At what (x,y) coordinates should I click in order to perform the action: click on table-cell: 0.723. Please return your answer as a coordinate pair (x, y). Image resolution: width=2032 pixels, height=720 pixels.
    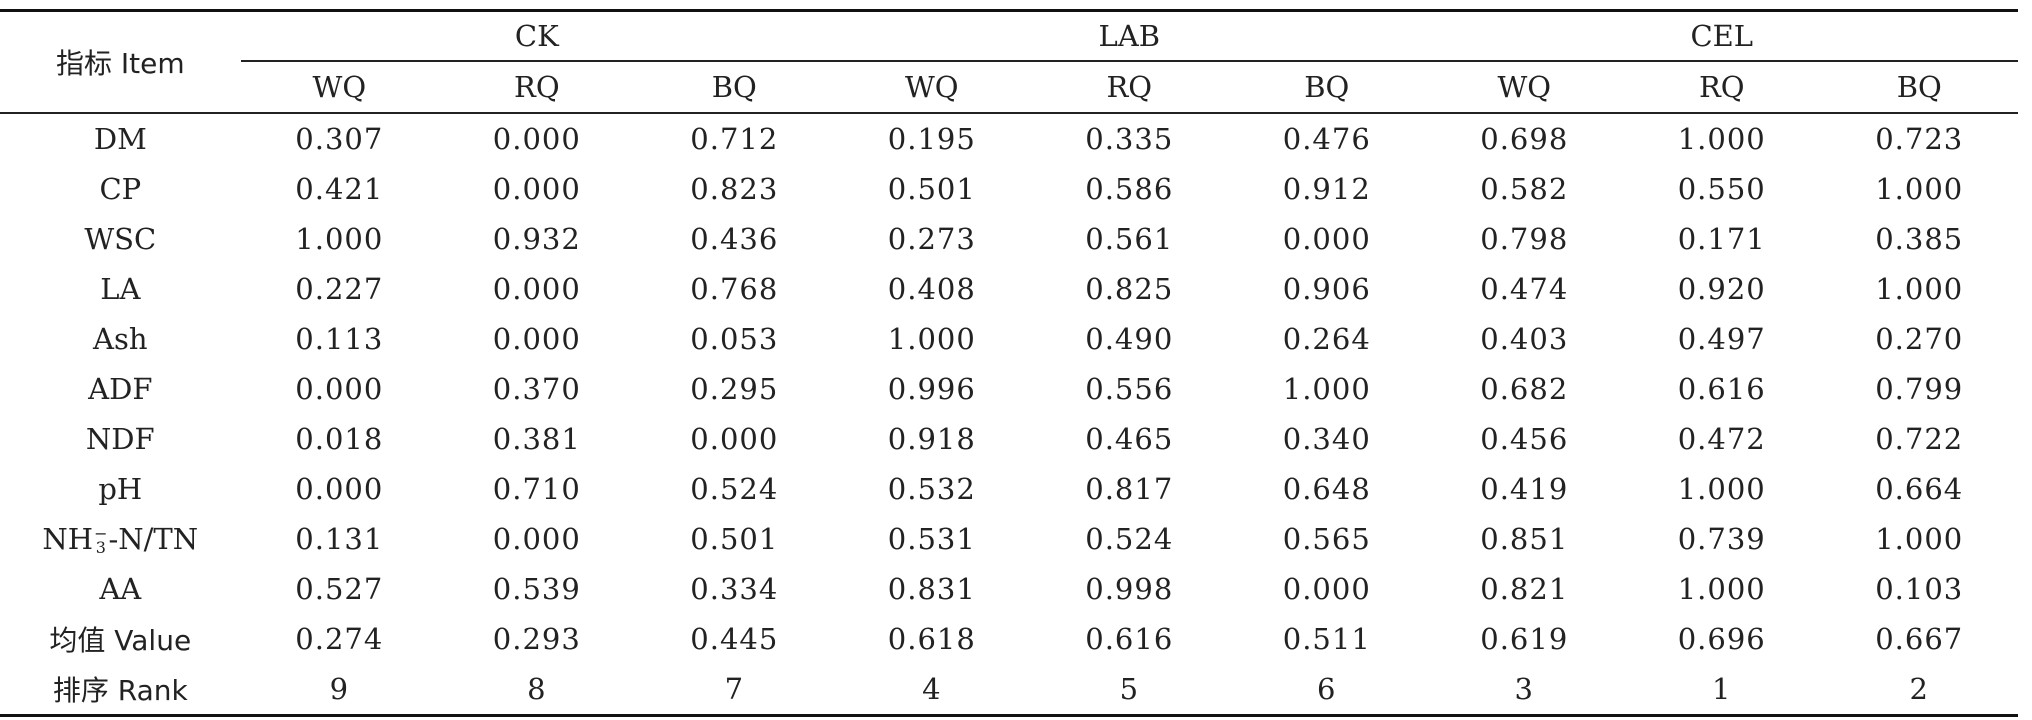
    Looking at the image, I should click on (1919, 139).